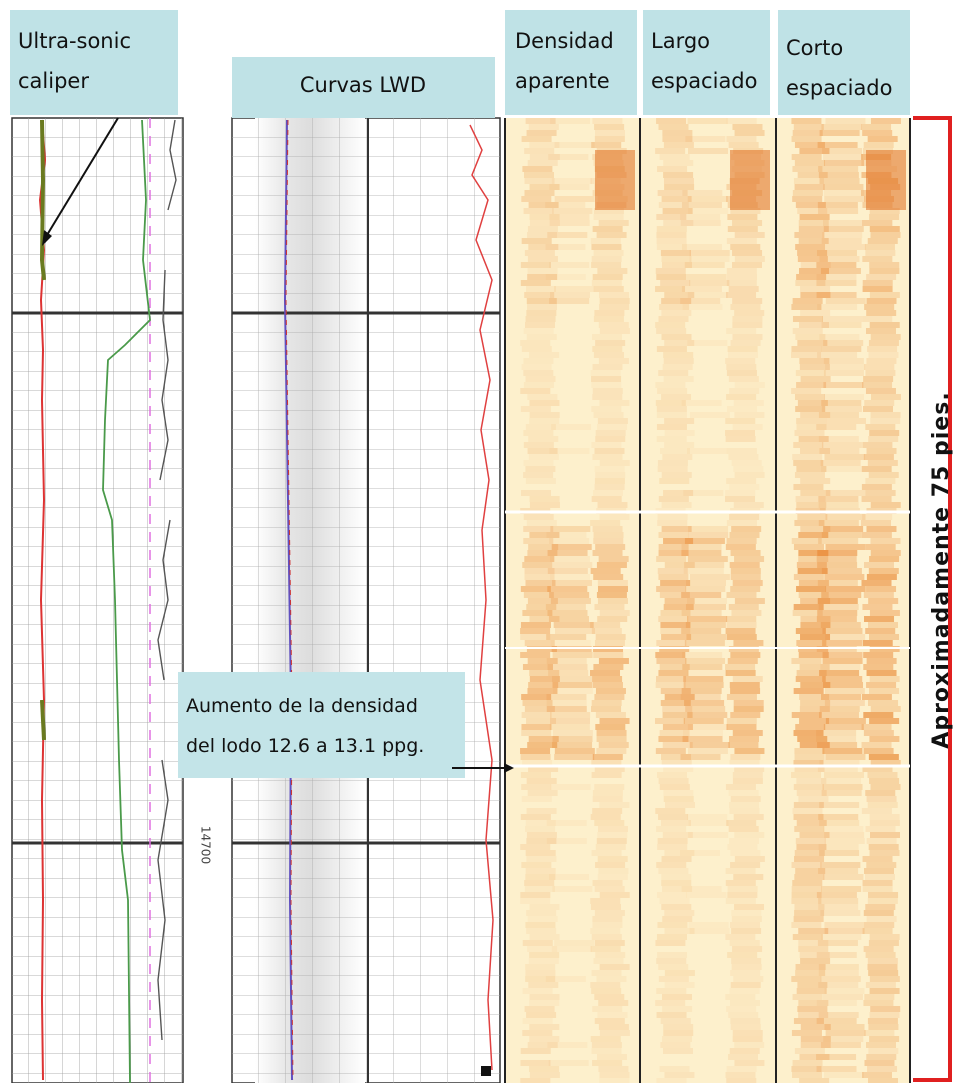  Describe the element at coordinates (562, 81) in the screenshot. I see `header-label: aparente` at that location.